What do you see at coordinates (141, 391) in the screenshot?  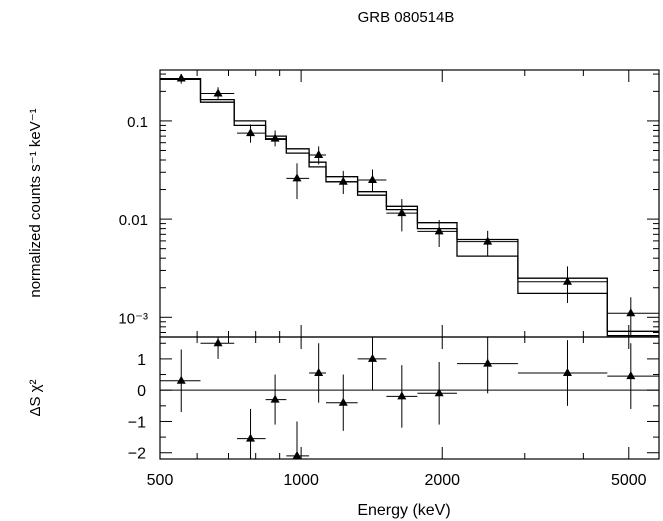 I see `residual-y-tick-label: 0` at bounding box center [141, 391].